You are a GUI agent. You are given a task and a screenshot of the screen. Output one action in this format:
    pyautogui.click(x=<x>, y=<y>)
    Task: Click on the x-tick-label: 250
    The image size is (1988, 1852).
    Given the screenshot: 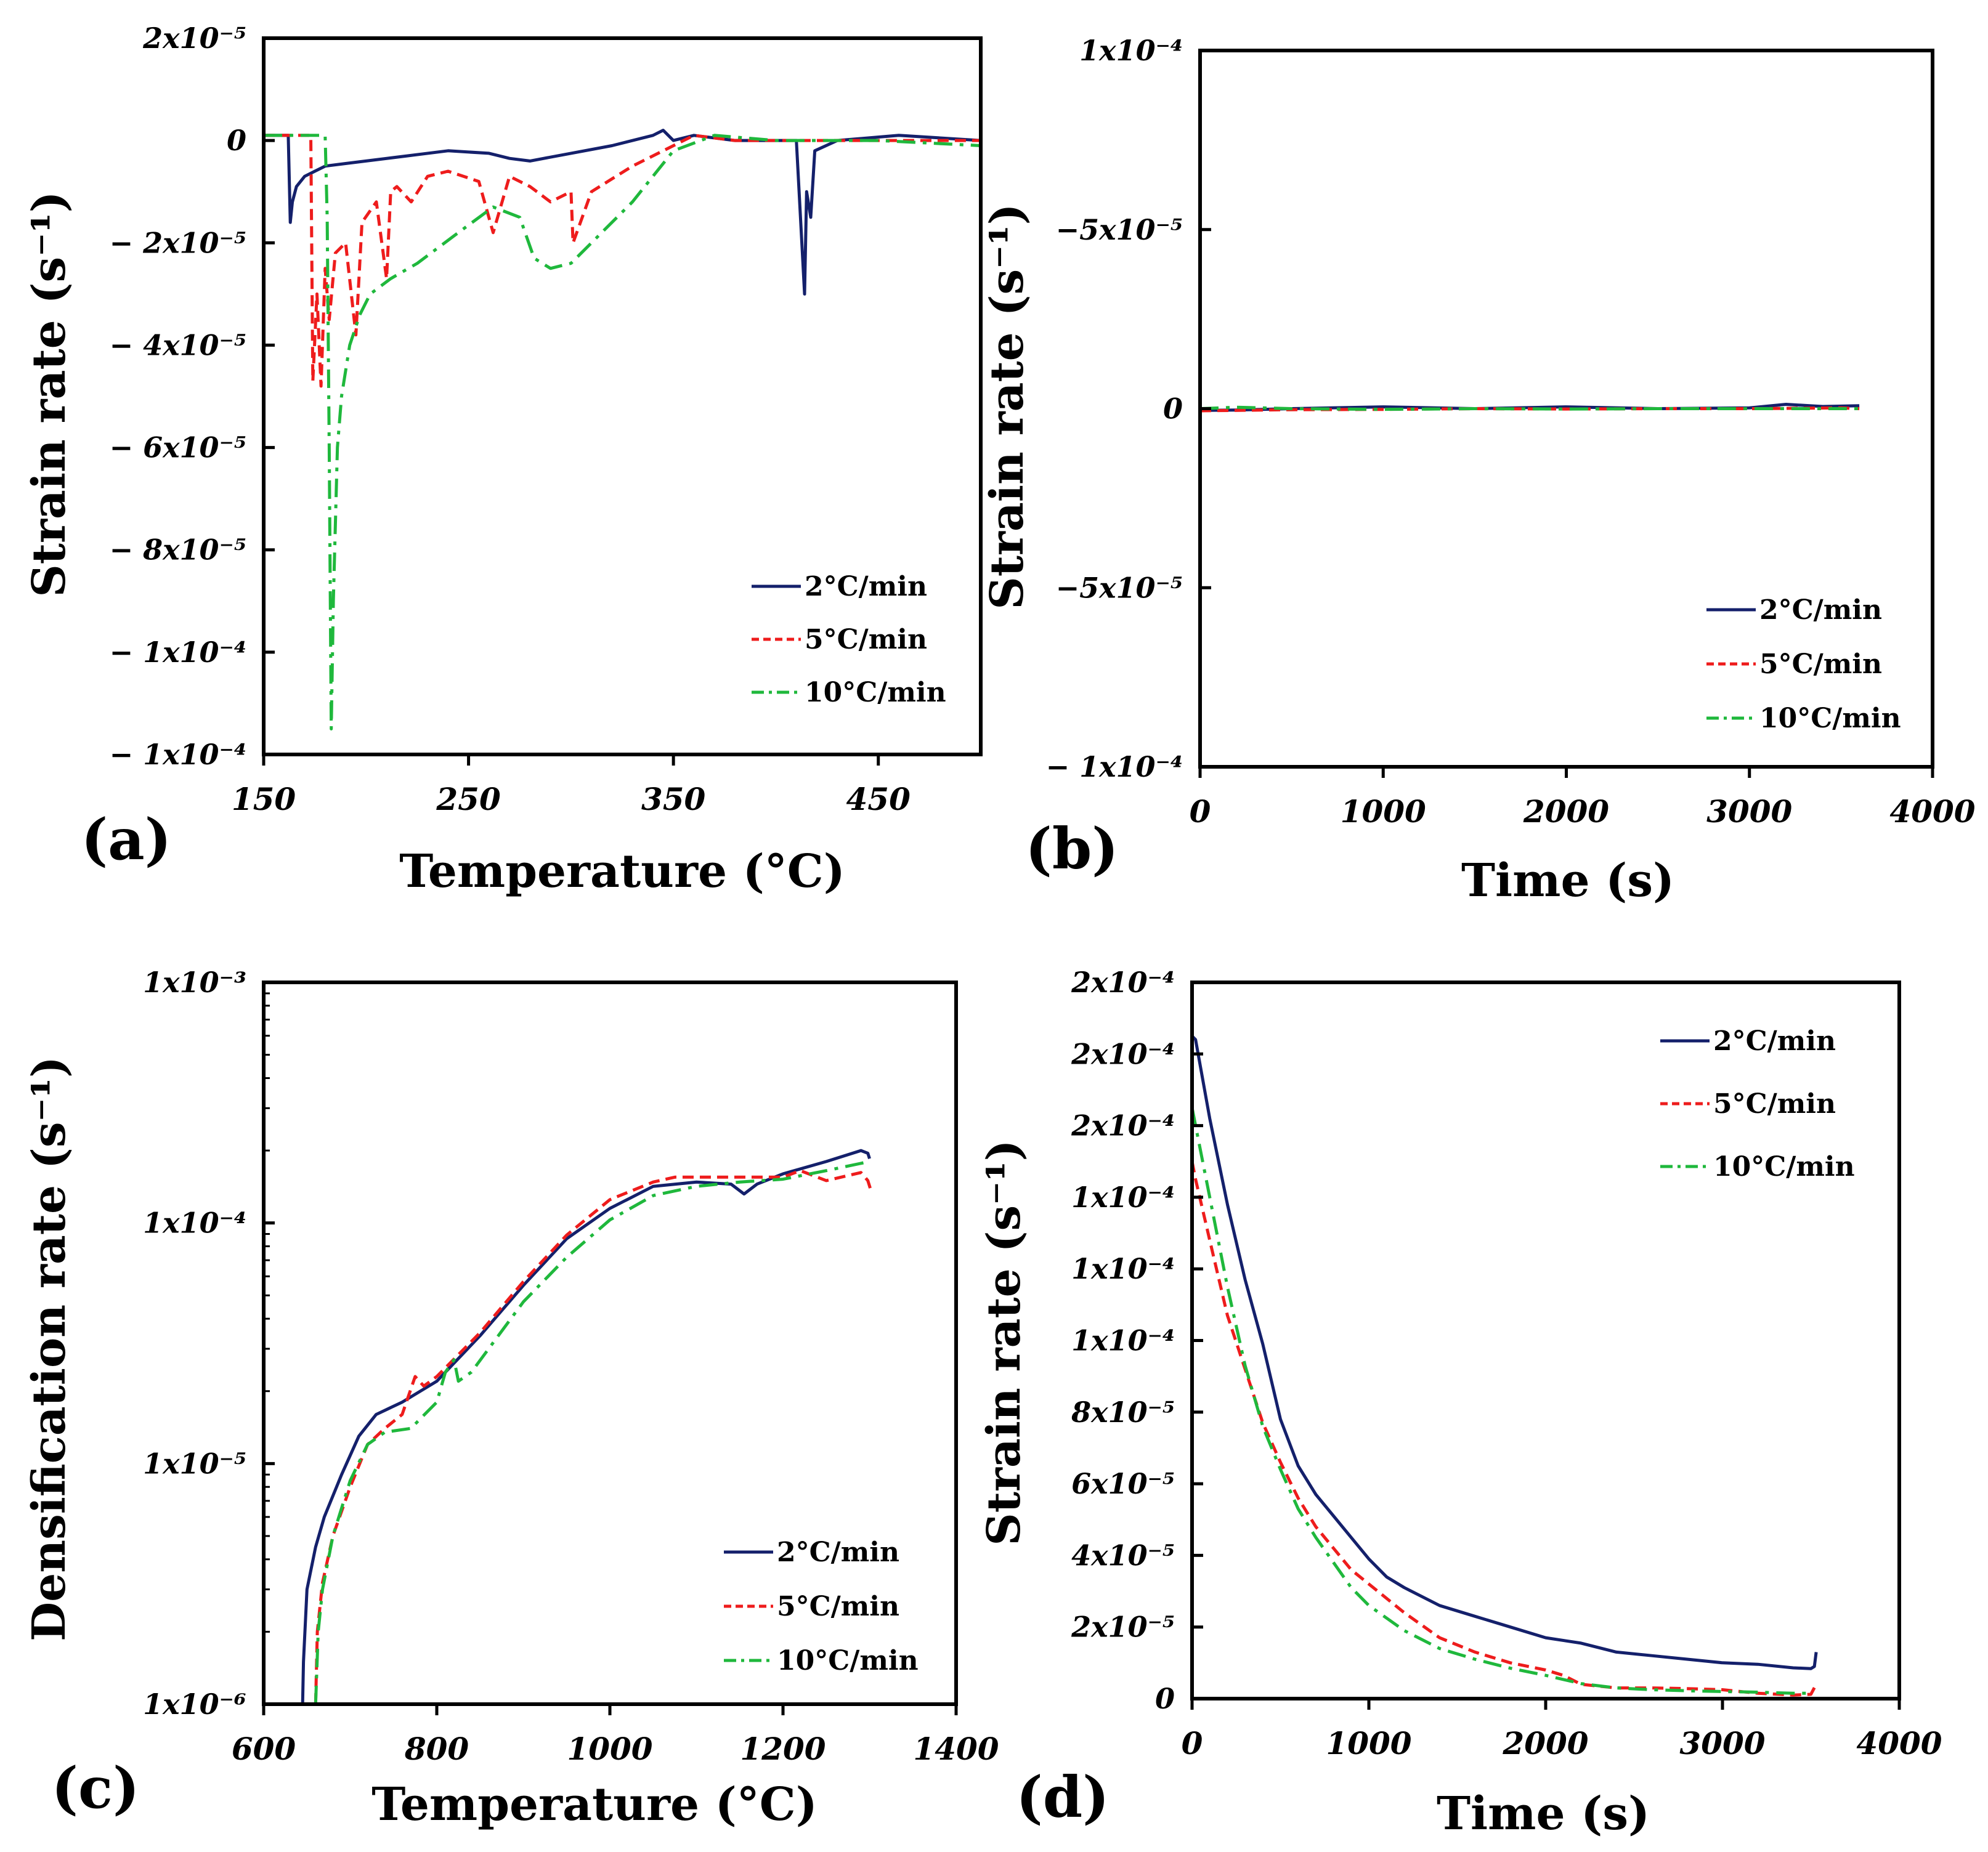 What is the action you would take?
    pyautogui.click(x=469, y=799)
    